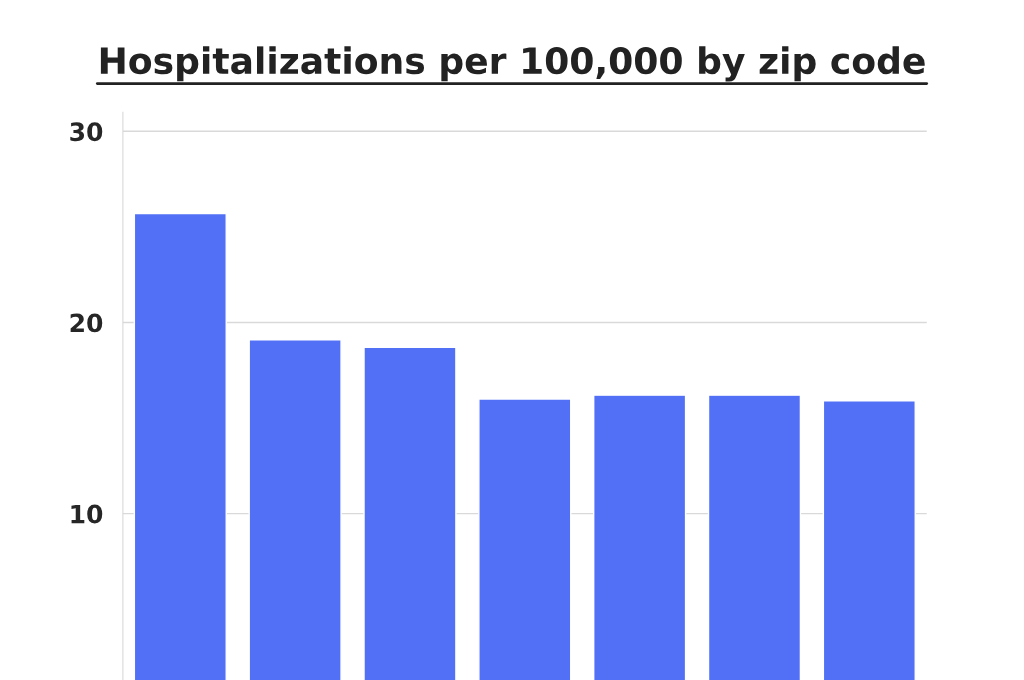 The height and width of the screenshot is (680, 1024). What do you see at coordinates (87, 514) in the screenshot?
I see `y-tick-label: 10` at bounding box center [87, 514].